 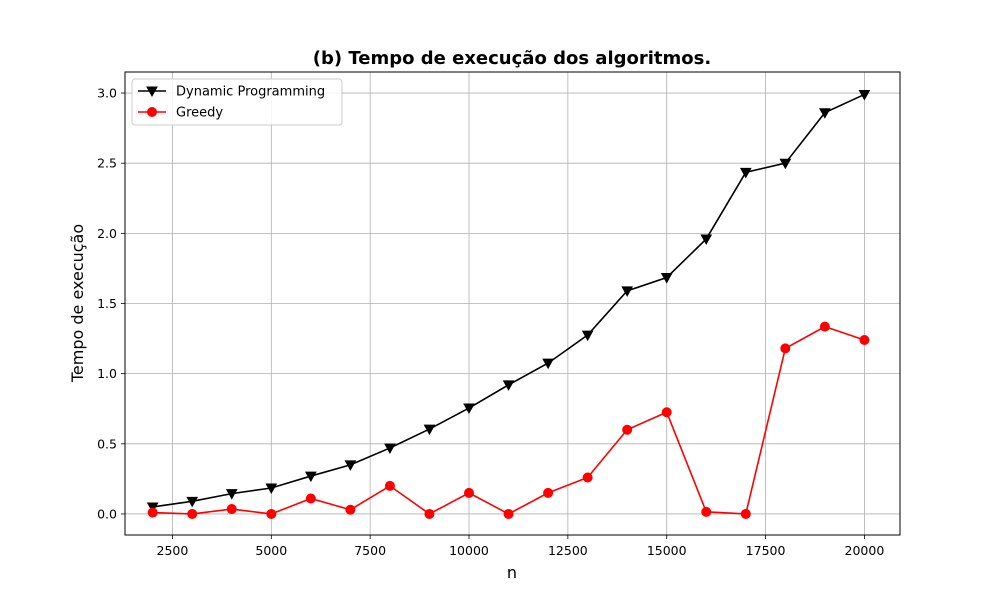 I want to click on x-tick-label: 12500, so click(x=568, y=550).